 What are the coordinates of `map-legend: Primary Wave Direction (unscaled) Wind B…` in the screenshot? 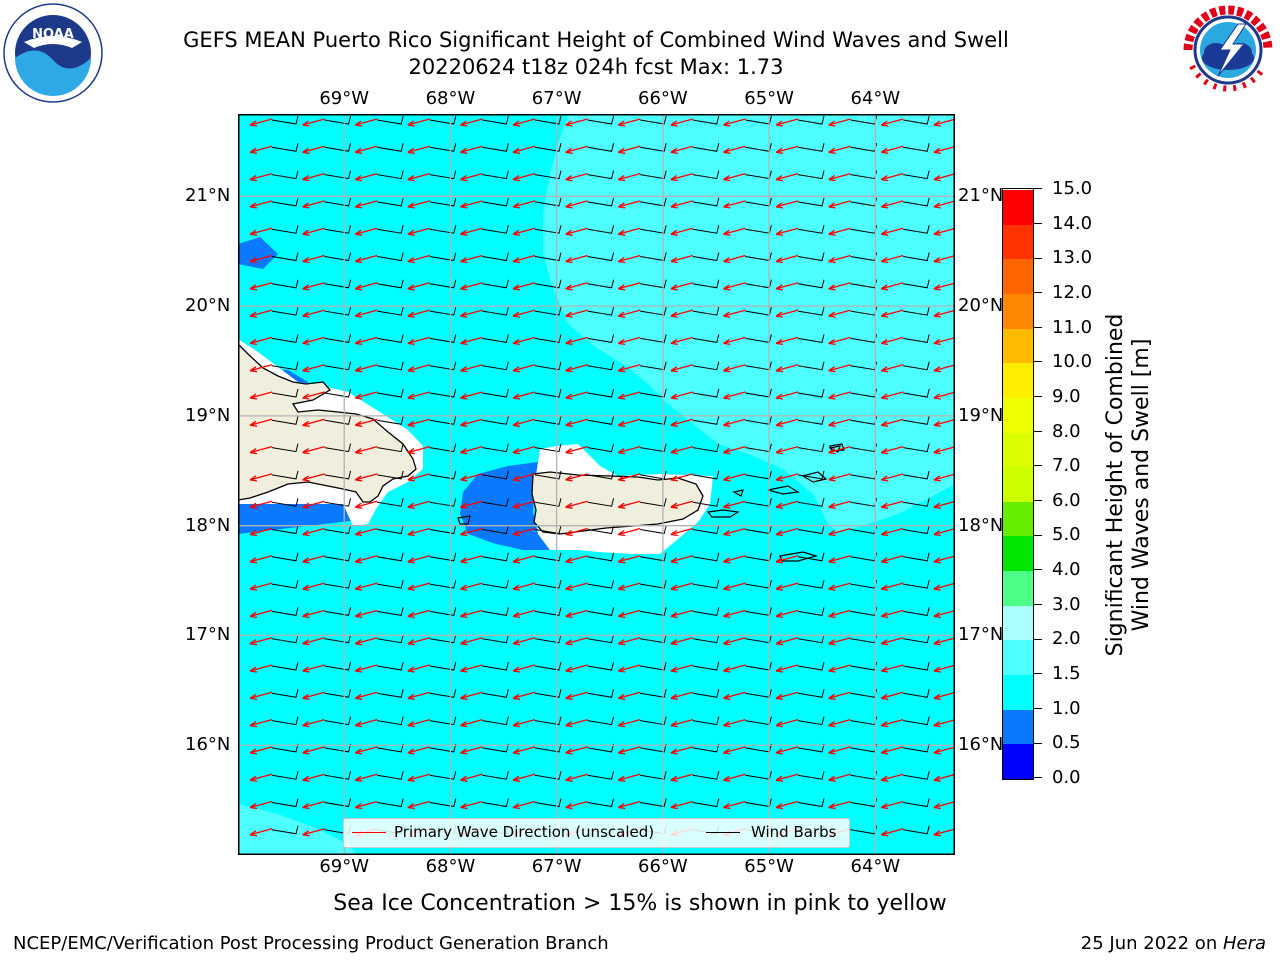 It's located at (596, 833).